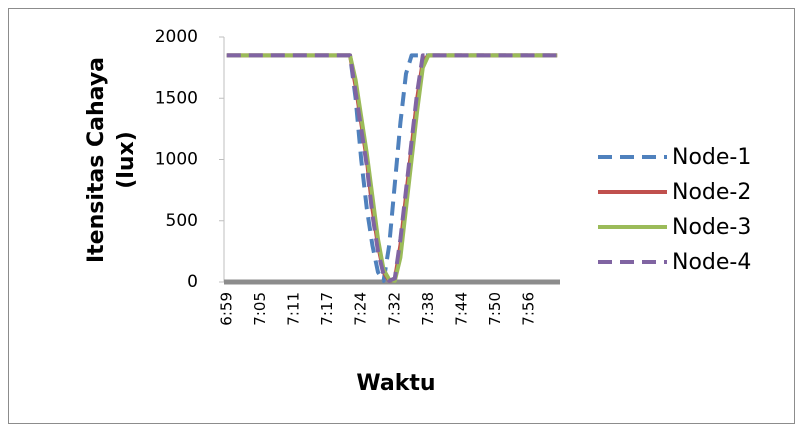 This screenshot has width=803, height=432. What do you see at coordinates (294, 309) in the screenshot?
I see `x-tick-label: 7:11` at bounding box center [294, 309].